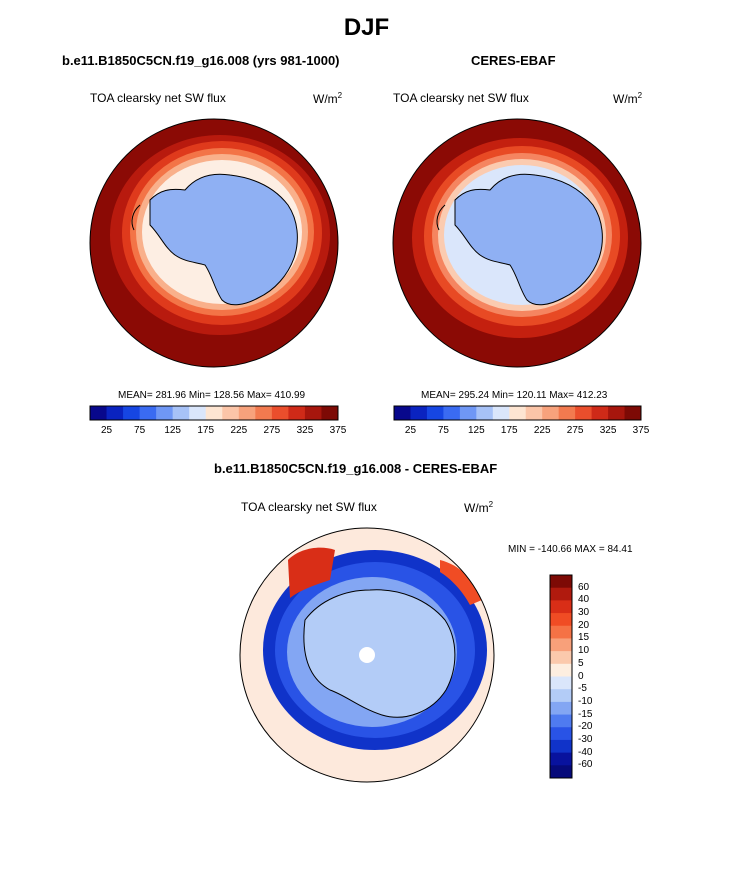 Image resolution: width=733 pixels, height=882 pixels. I want to click on diff-colorbar-label: 20, so click(584, 625).